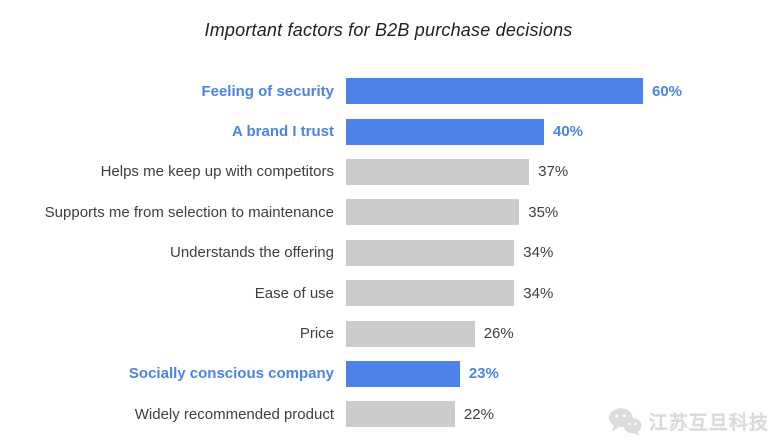 The height and width of the screenshot is (448, 777). What do you see at coordinates (561, 212) in the screenshot?
I see `bar-area: 35%` at bounding box center [561, 212].